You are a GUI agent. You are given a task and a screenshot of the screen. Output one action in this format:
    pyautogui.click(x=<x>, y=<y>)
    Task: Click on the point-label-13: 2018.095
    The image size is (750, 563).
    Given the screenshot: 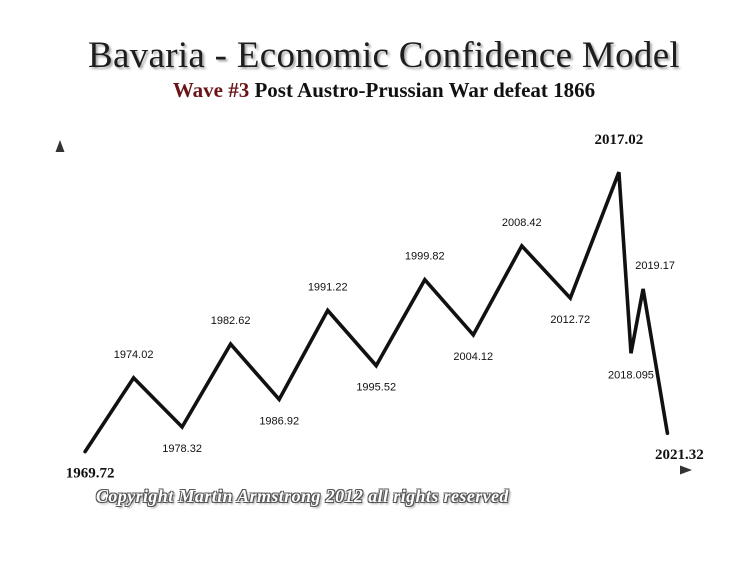 What is the action you would take?
    pyautogui.click(x=631, y=375)
    